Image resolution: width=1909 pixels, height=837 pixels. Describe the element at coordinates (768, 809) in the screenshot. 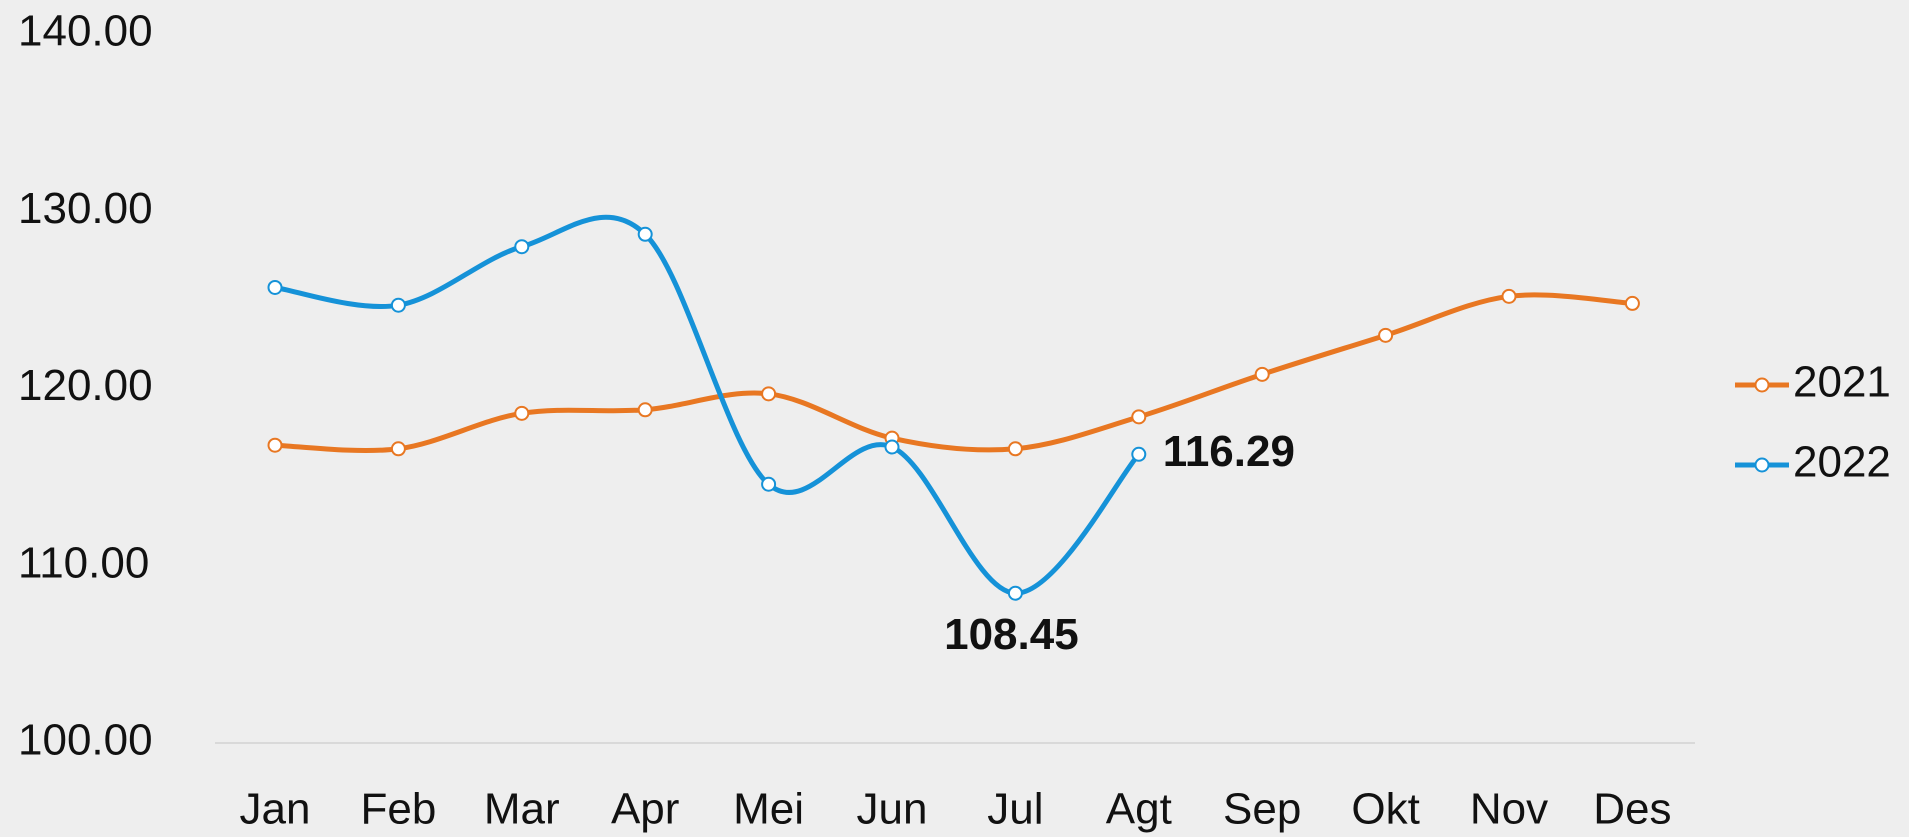

I see `x-tick-label: Mei` at that location.